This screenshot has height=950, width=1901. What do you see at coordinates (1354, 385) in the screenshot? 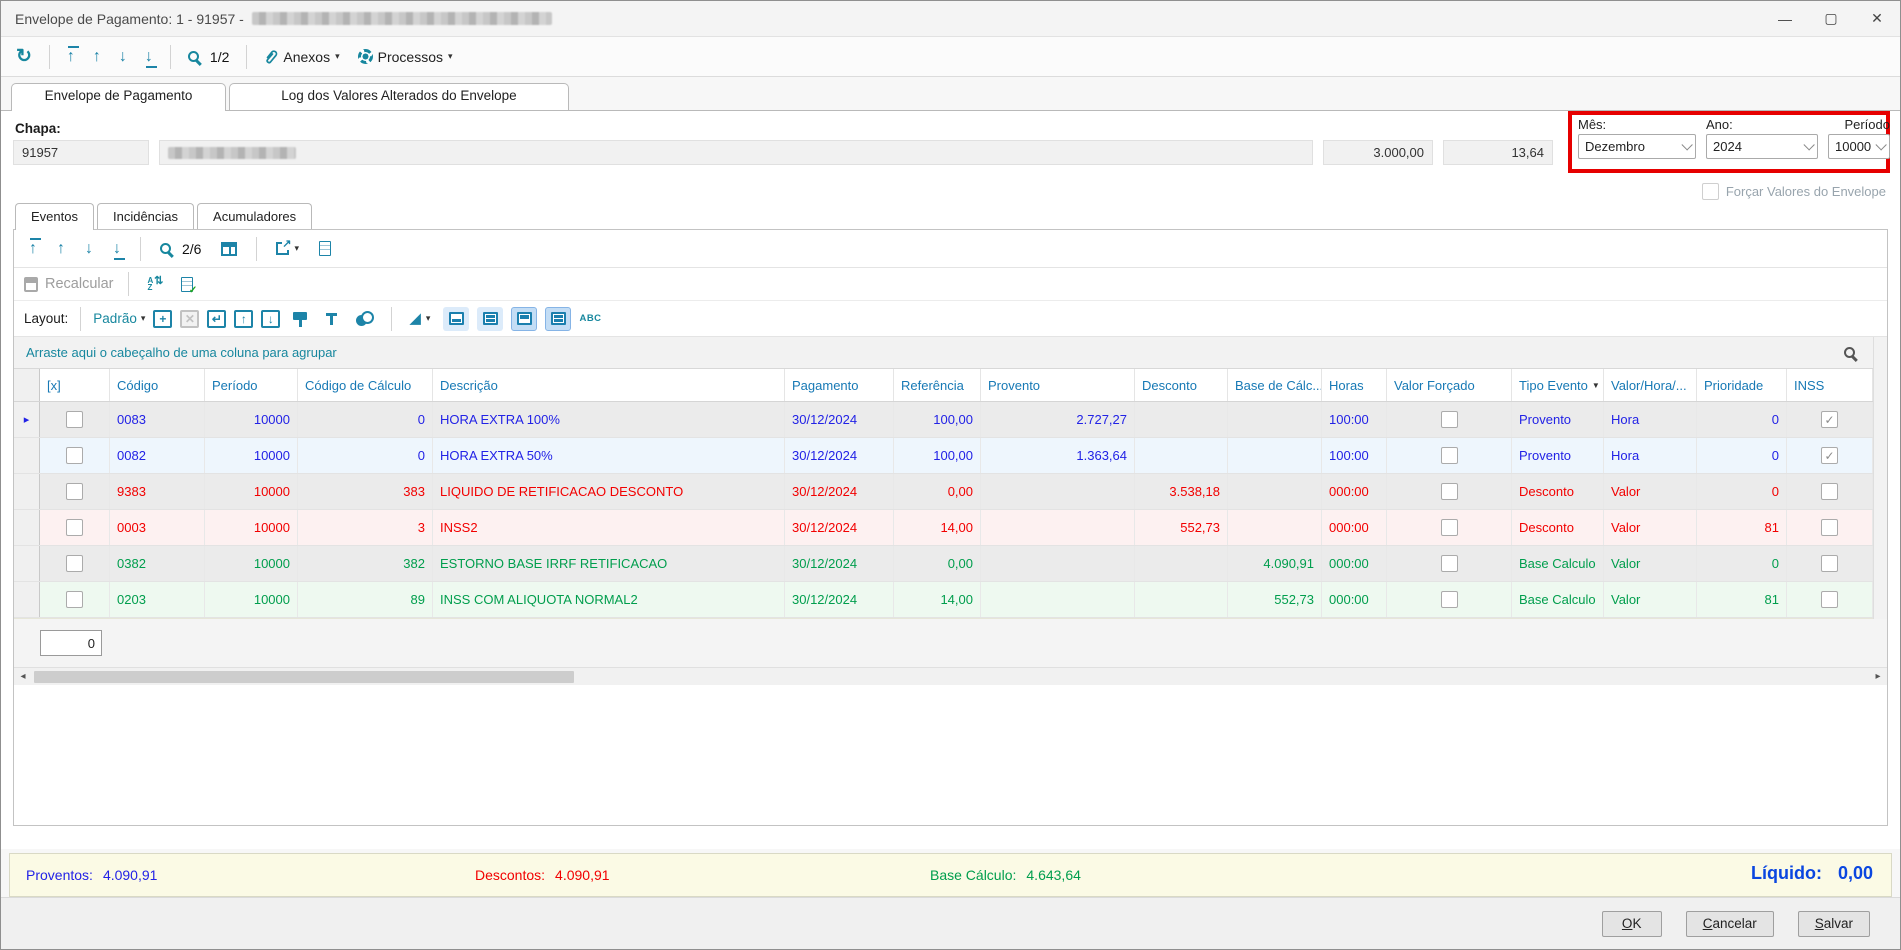
I see `column-header-horas: Horas` at bounding box center [1354, 385].